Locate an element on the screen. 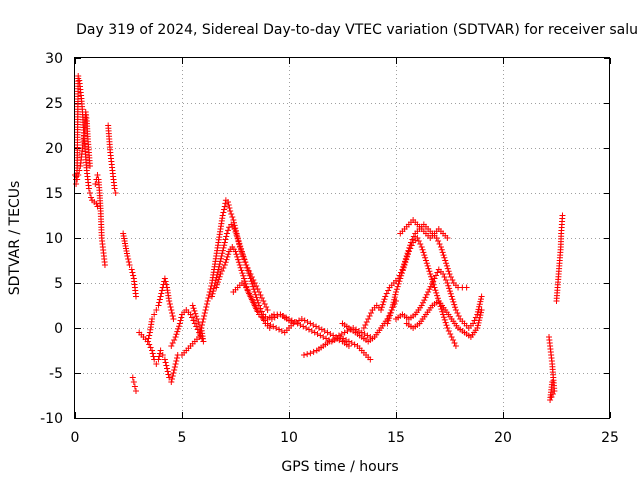 The image size is (640, 480). y-tick-label: 15 is located at coordinates (54, 194).